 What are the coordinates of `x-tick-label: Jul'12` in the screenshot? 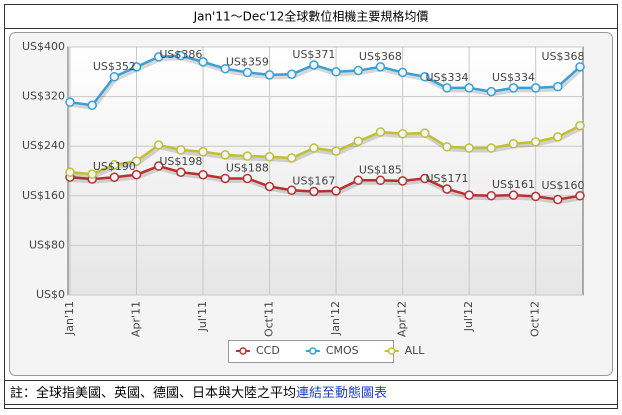 It's located at (468, 316).